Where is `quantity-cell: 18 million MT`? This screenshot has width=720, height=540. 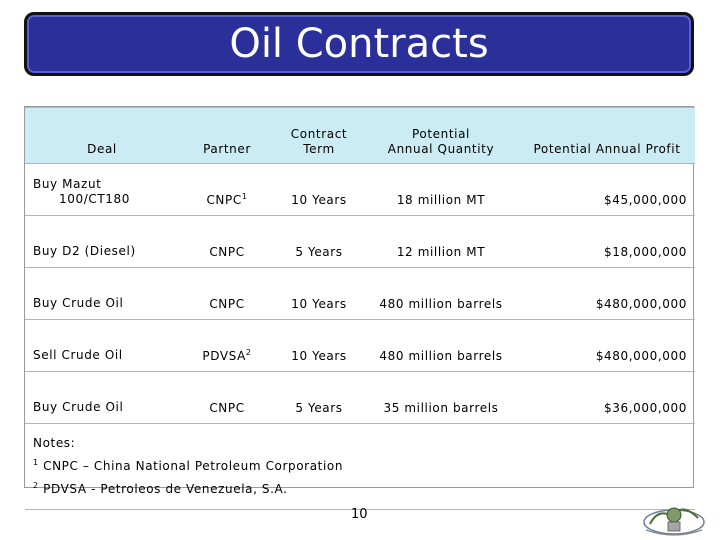
quantity-cell: 18 million MT is located at coordinates (441, 189).